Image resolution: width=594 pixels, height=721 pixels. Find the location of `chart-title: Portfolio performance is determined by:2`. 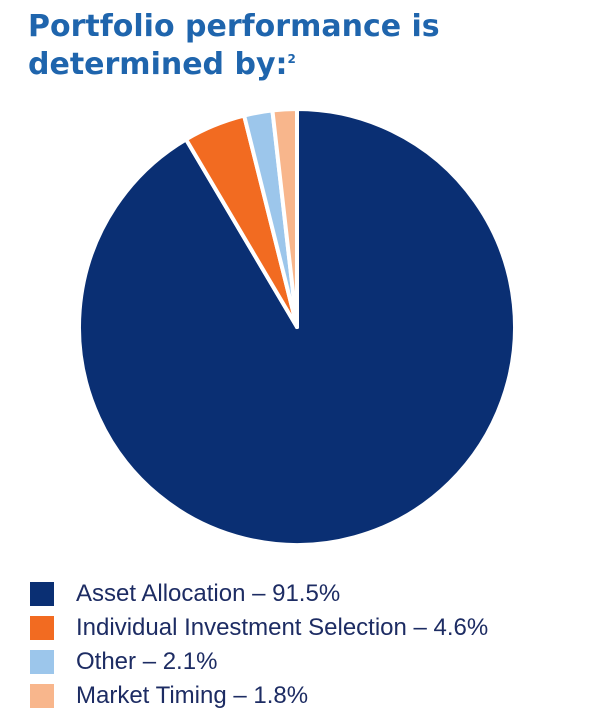

chart-title: Portfolio performance is determined by:2 is located at coordinates (298, 45).